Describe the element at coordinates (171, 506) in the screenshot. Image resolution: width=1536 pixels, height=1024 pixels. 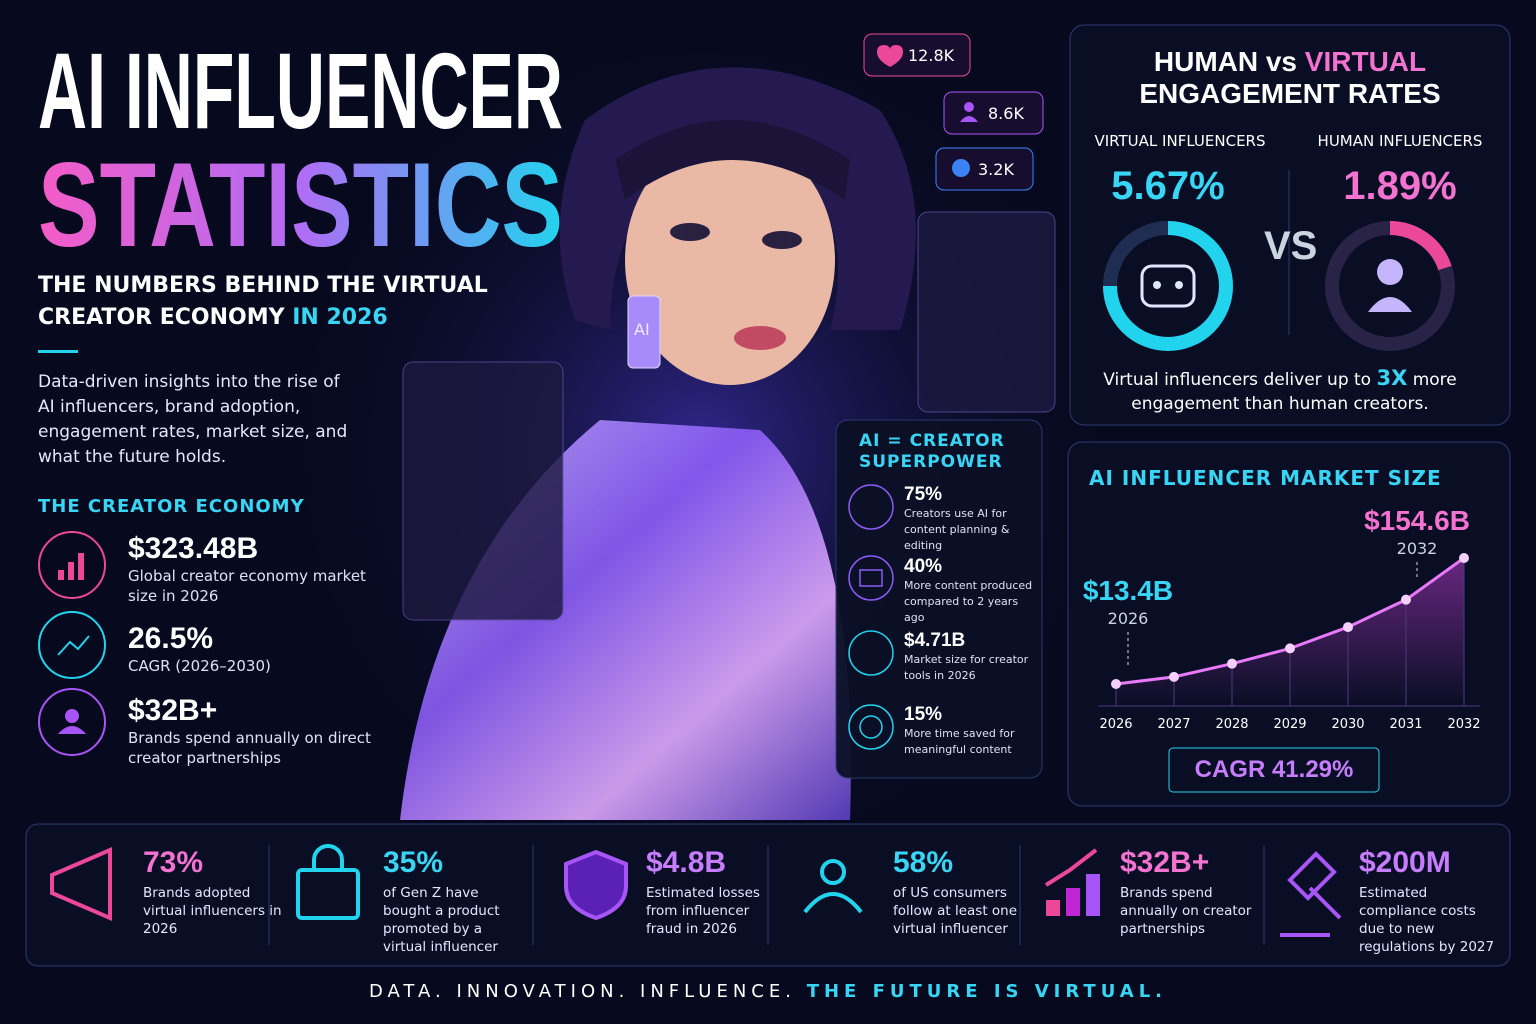
I see `section-heading: THE CREATOR ECONOMY` at that location.